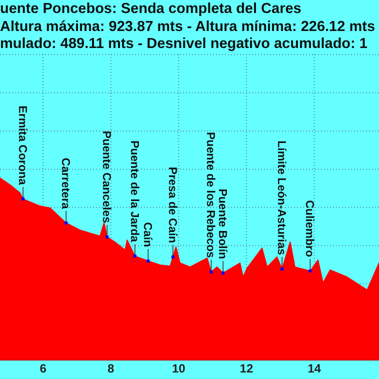 The height and width of the screenshot is (379, 379). I want to click on x-tick-label: 6, so click(43, 369).